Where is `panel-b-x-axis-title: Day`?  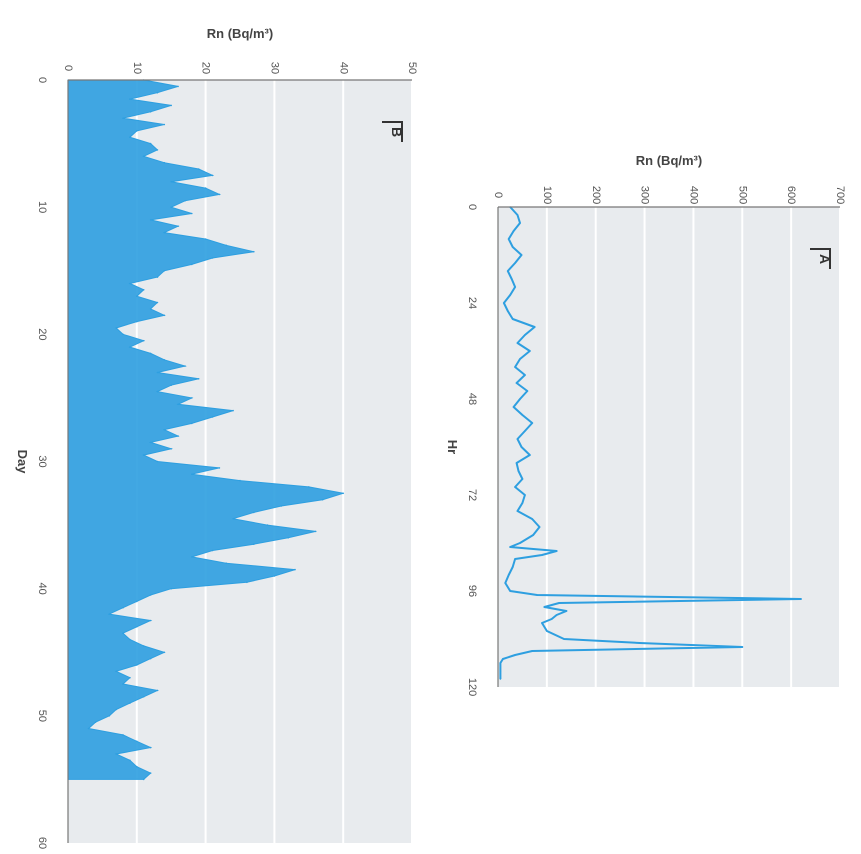 panel-b-x-axis-title: Day is located at coordinates (22, 462).